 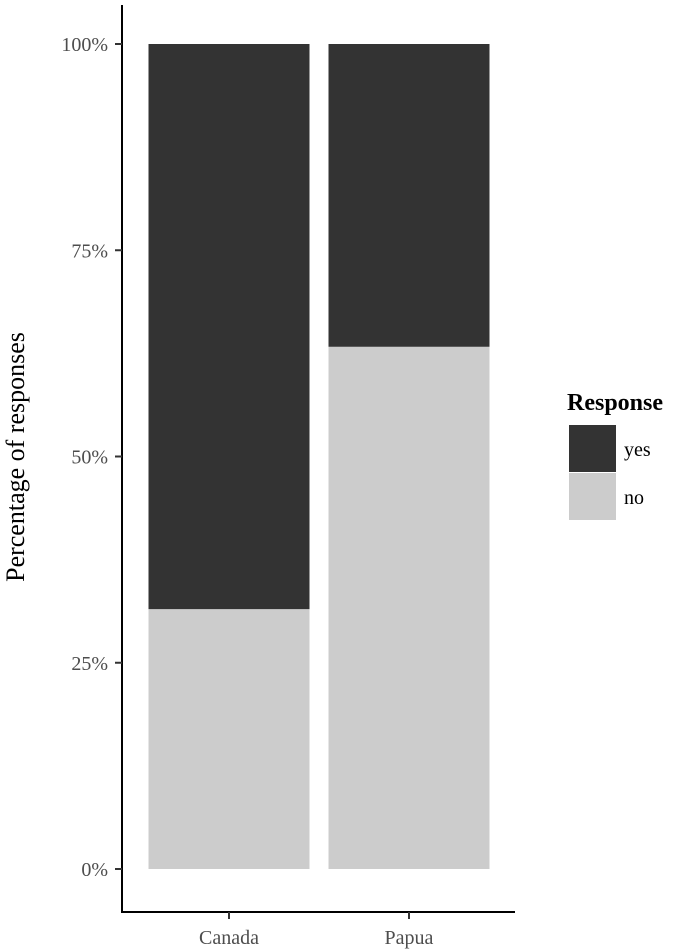 I want to click on legend-items: yes no, so click(x=610, y=472).